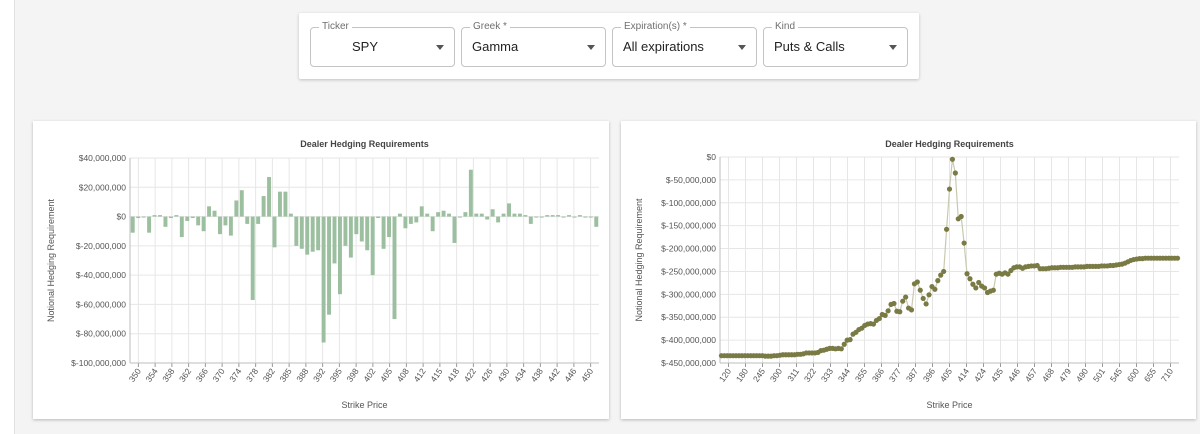 This screenshot has height=434, width=1200. What do you see at coordinates (101, 246) in the screenshot?
I see `y-tick-label: $-20,000,000` at bounding box center [101, 246].